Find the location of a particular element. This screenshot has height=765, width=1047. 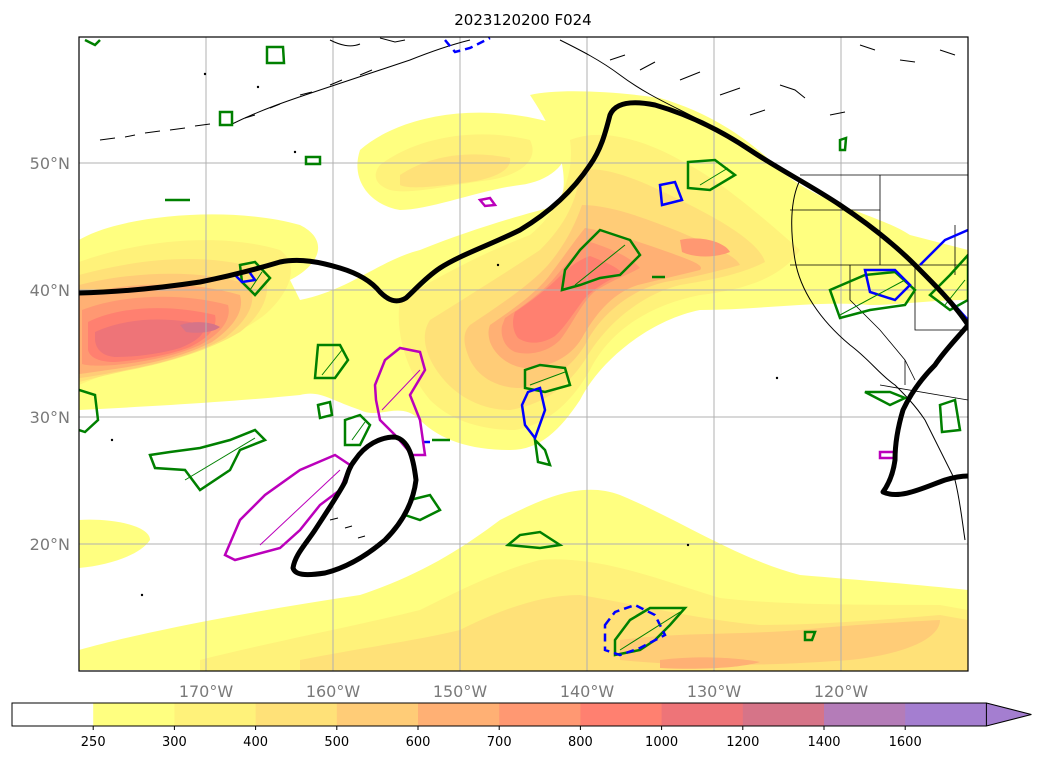

longitude-labels: 170°W 160°W 150°W 140°W 130°W 120°W is located at coordinates (524, 691).